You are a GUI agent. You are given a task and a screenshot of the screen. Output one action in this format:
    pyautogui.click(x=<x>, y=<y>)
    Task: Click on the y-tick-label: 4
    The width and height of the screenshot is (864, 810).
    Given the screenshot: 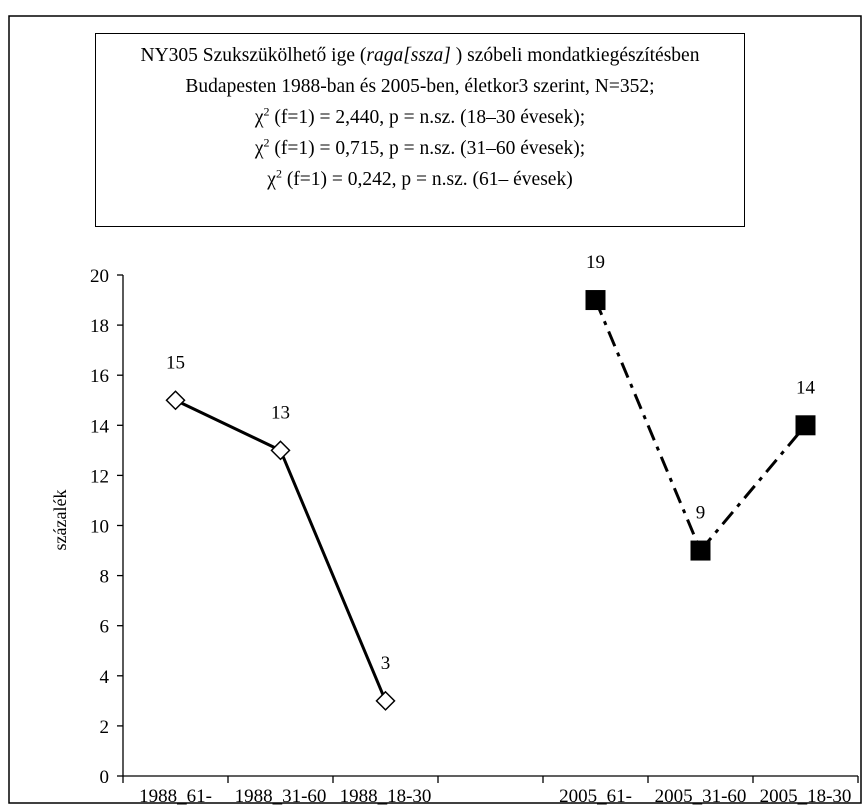 What is the action you would take?
    pyautogui.click(x=105, y=677)
    